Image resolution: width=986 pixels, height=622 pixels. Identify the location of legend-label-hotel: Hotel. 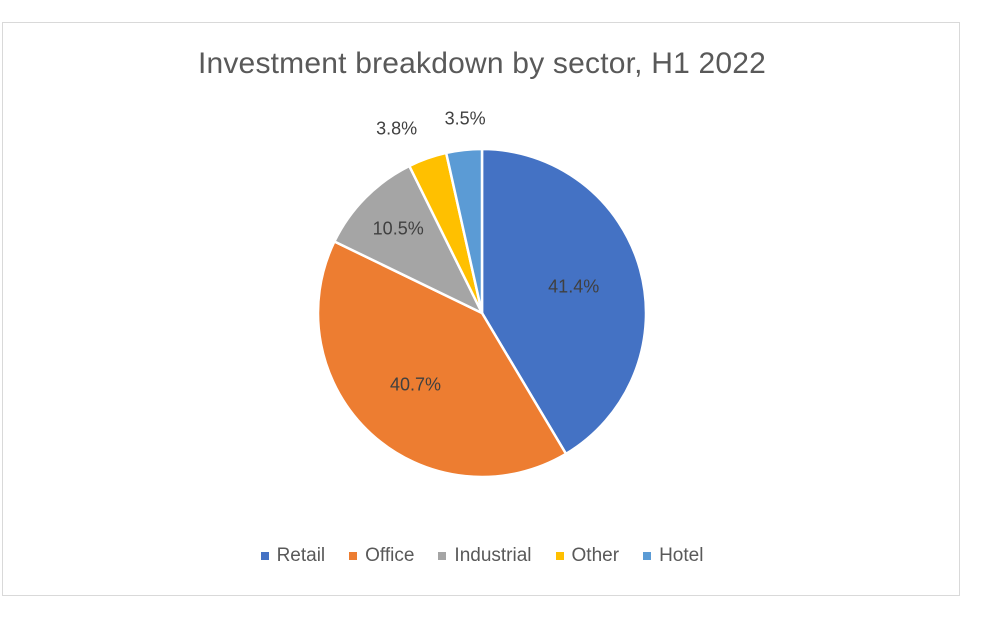
(681, 555).